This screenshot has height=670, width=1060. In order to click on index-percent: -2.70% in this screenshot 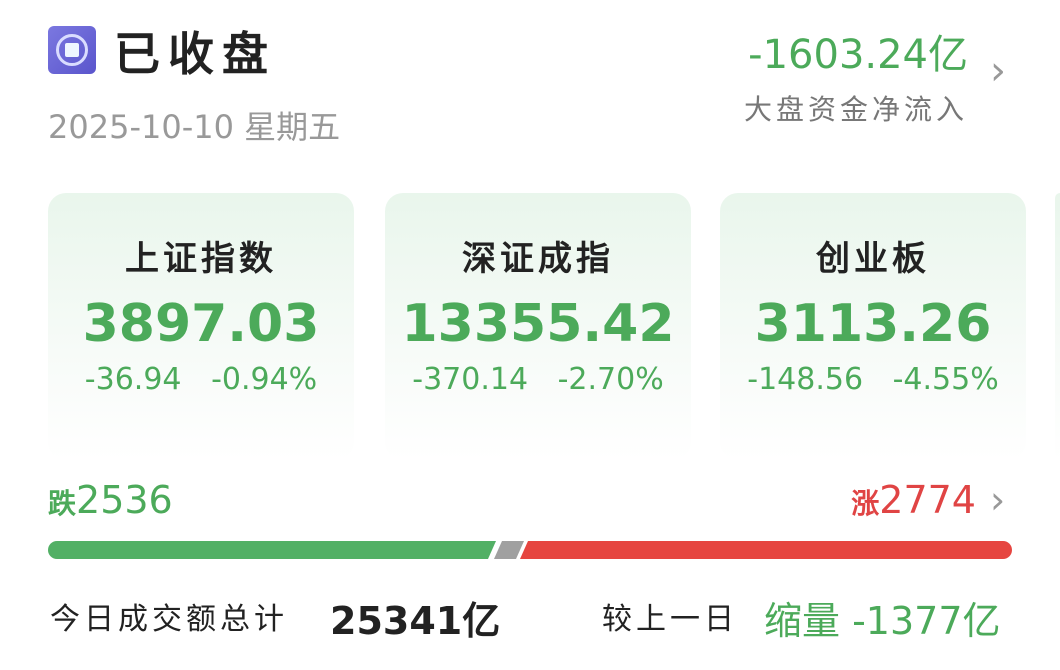, I will do `click(610, 379)`.